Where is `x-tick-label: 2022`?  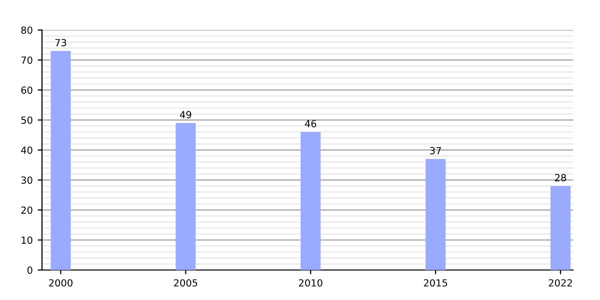
x-tick-label: 2022 is located at coordinates (560, 283).